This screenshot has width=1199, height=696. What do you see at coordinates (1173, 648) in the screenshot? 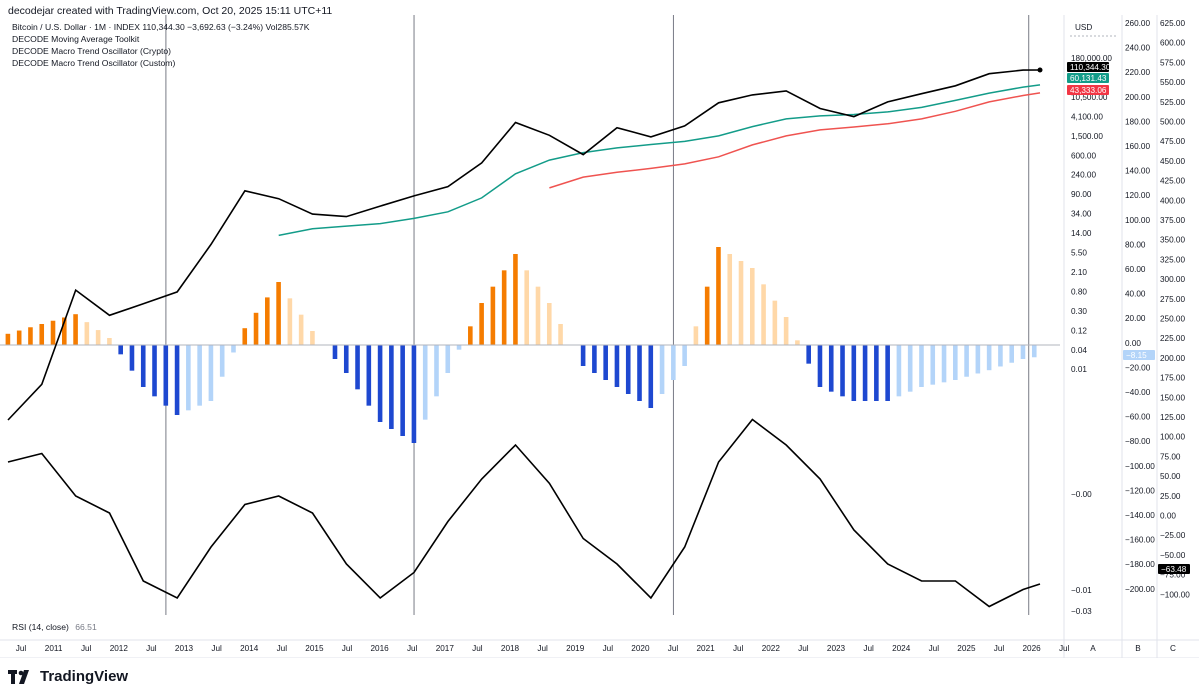
I see `scale-letter: C` at bounding box center [1173, 648].